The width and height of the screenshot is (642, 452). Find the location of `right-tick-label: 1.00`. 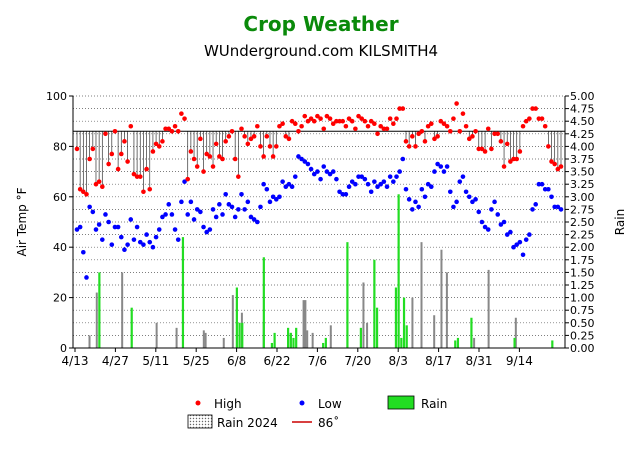

right-tick-label: 1.00 is located at coordinates (582, 298).